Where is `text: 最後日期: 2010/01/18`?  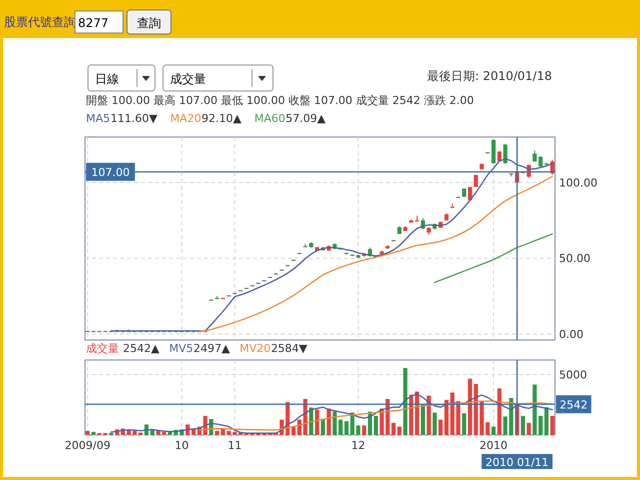
text: 最後日期: 2010/01/18 is located at coordinates (489, 76).